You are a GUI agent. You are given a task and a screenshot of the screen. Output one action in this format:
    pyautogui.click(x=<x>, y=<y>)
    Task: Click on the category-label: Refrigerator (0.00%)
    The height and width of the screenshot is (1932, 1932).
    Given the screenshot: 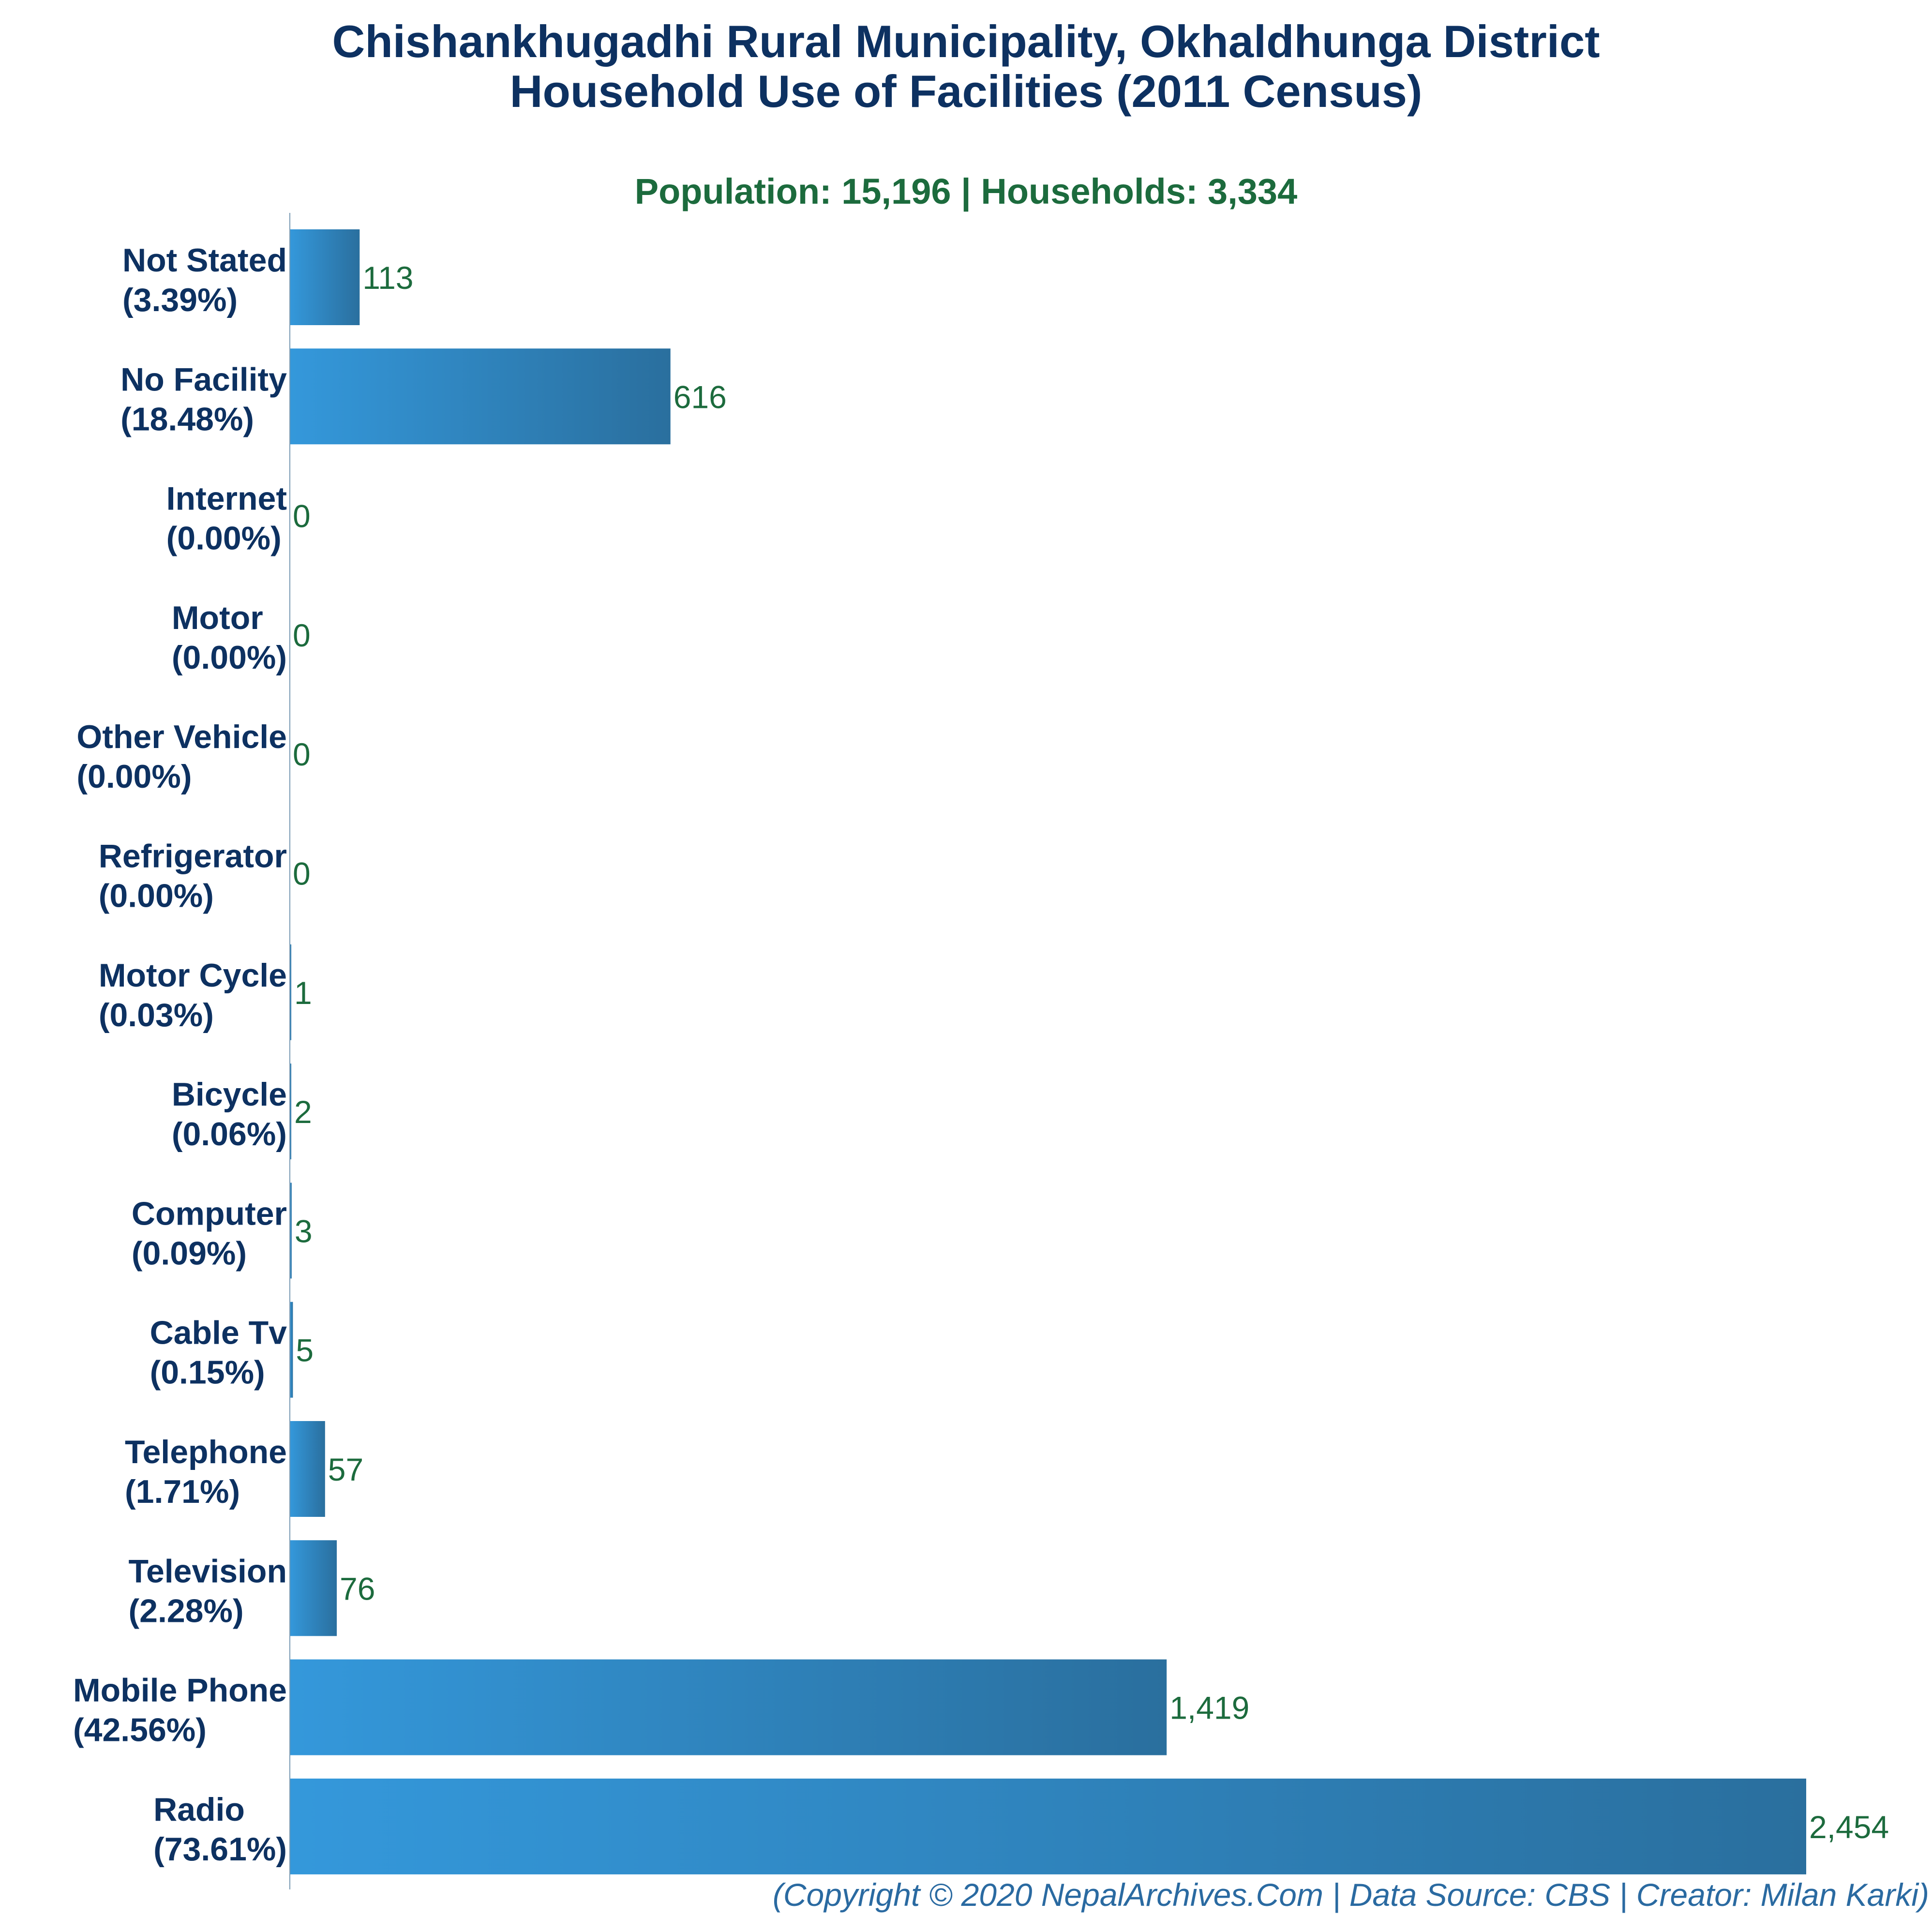 What is the action you would take?
    pyautogui.click(x=193, y=876)
    